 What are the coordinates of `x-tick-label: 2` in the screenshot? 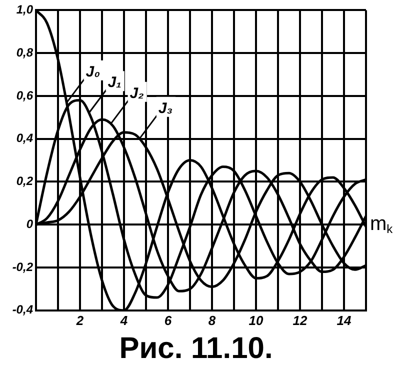 It's located at (79, 320).